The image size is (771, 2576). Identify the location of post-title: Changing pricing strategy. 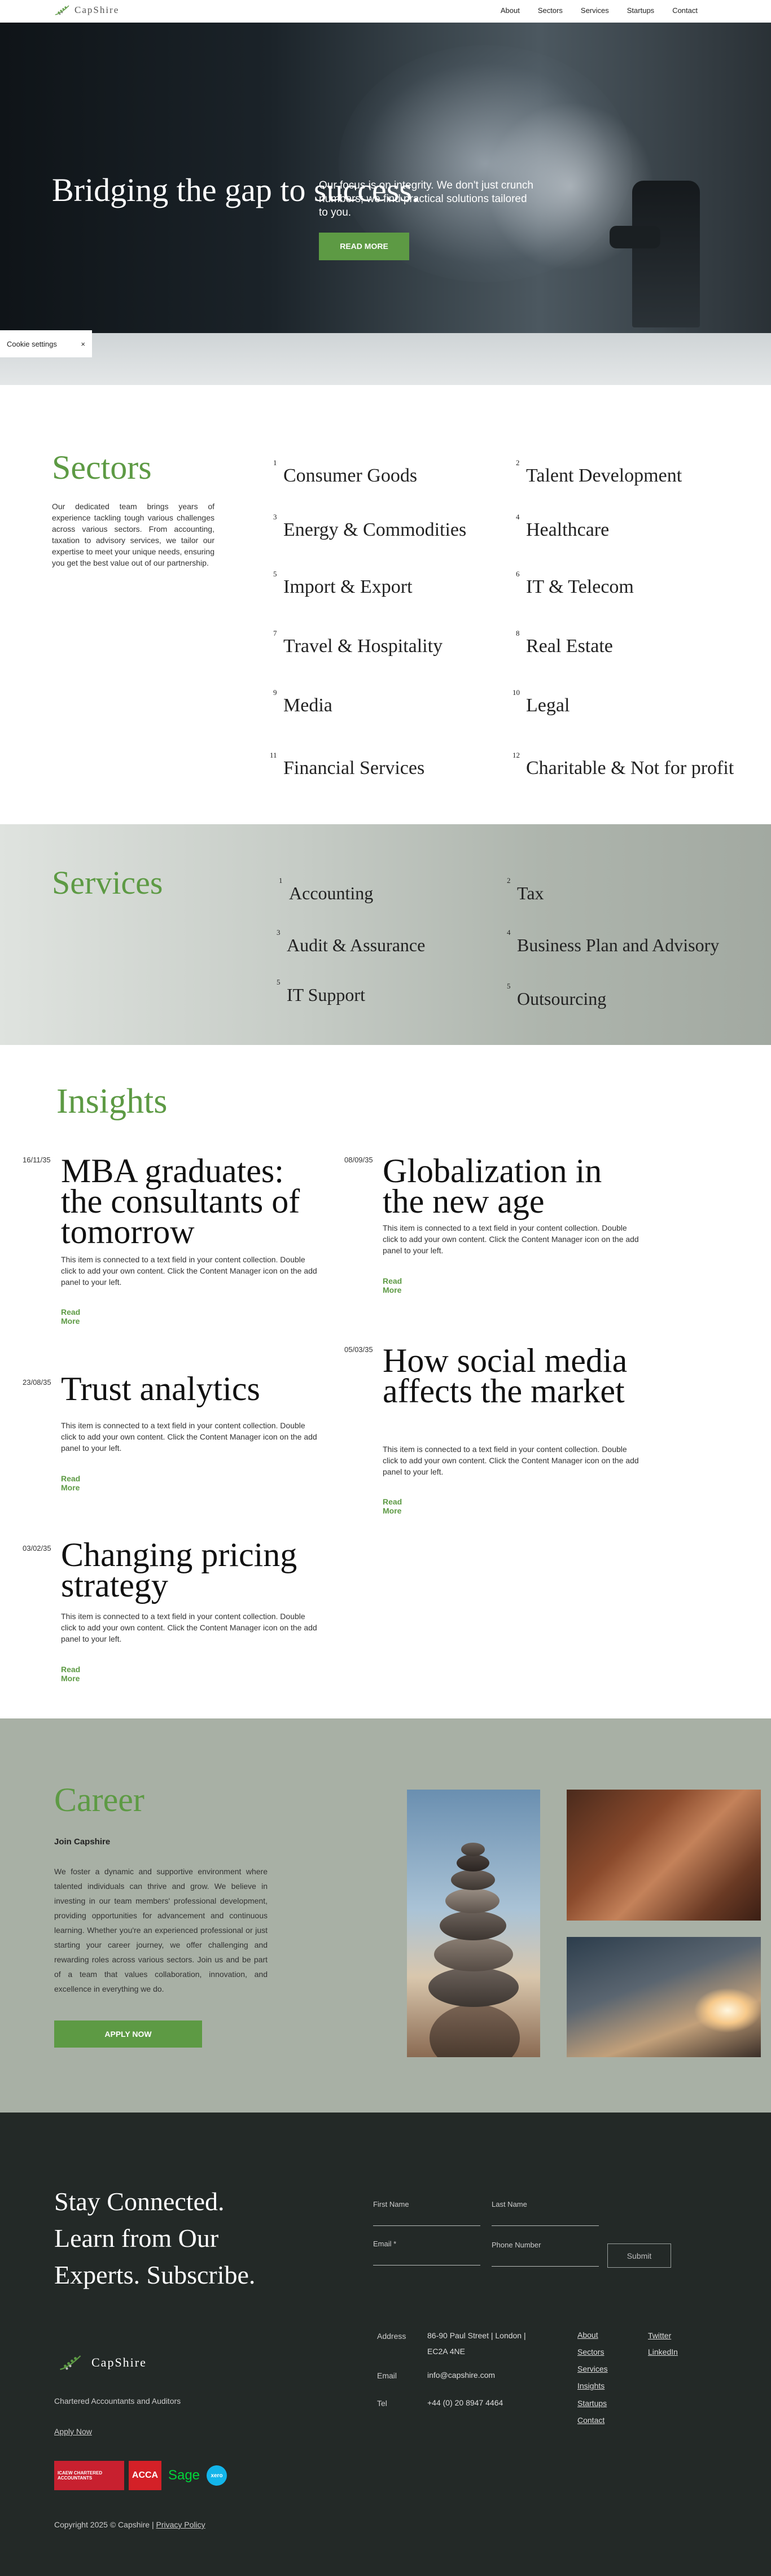
(179, 1570).